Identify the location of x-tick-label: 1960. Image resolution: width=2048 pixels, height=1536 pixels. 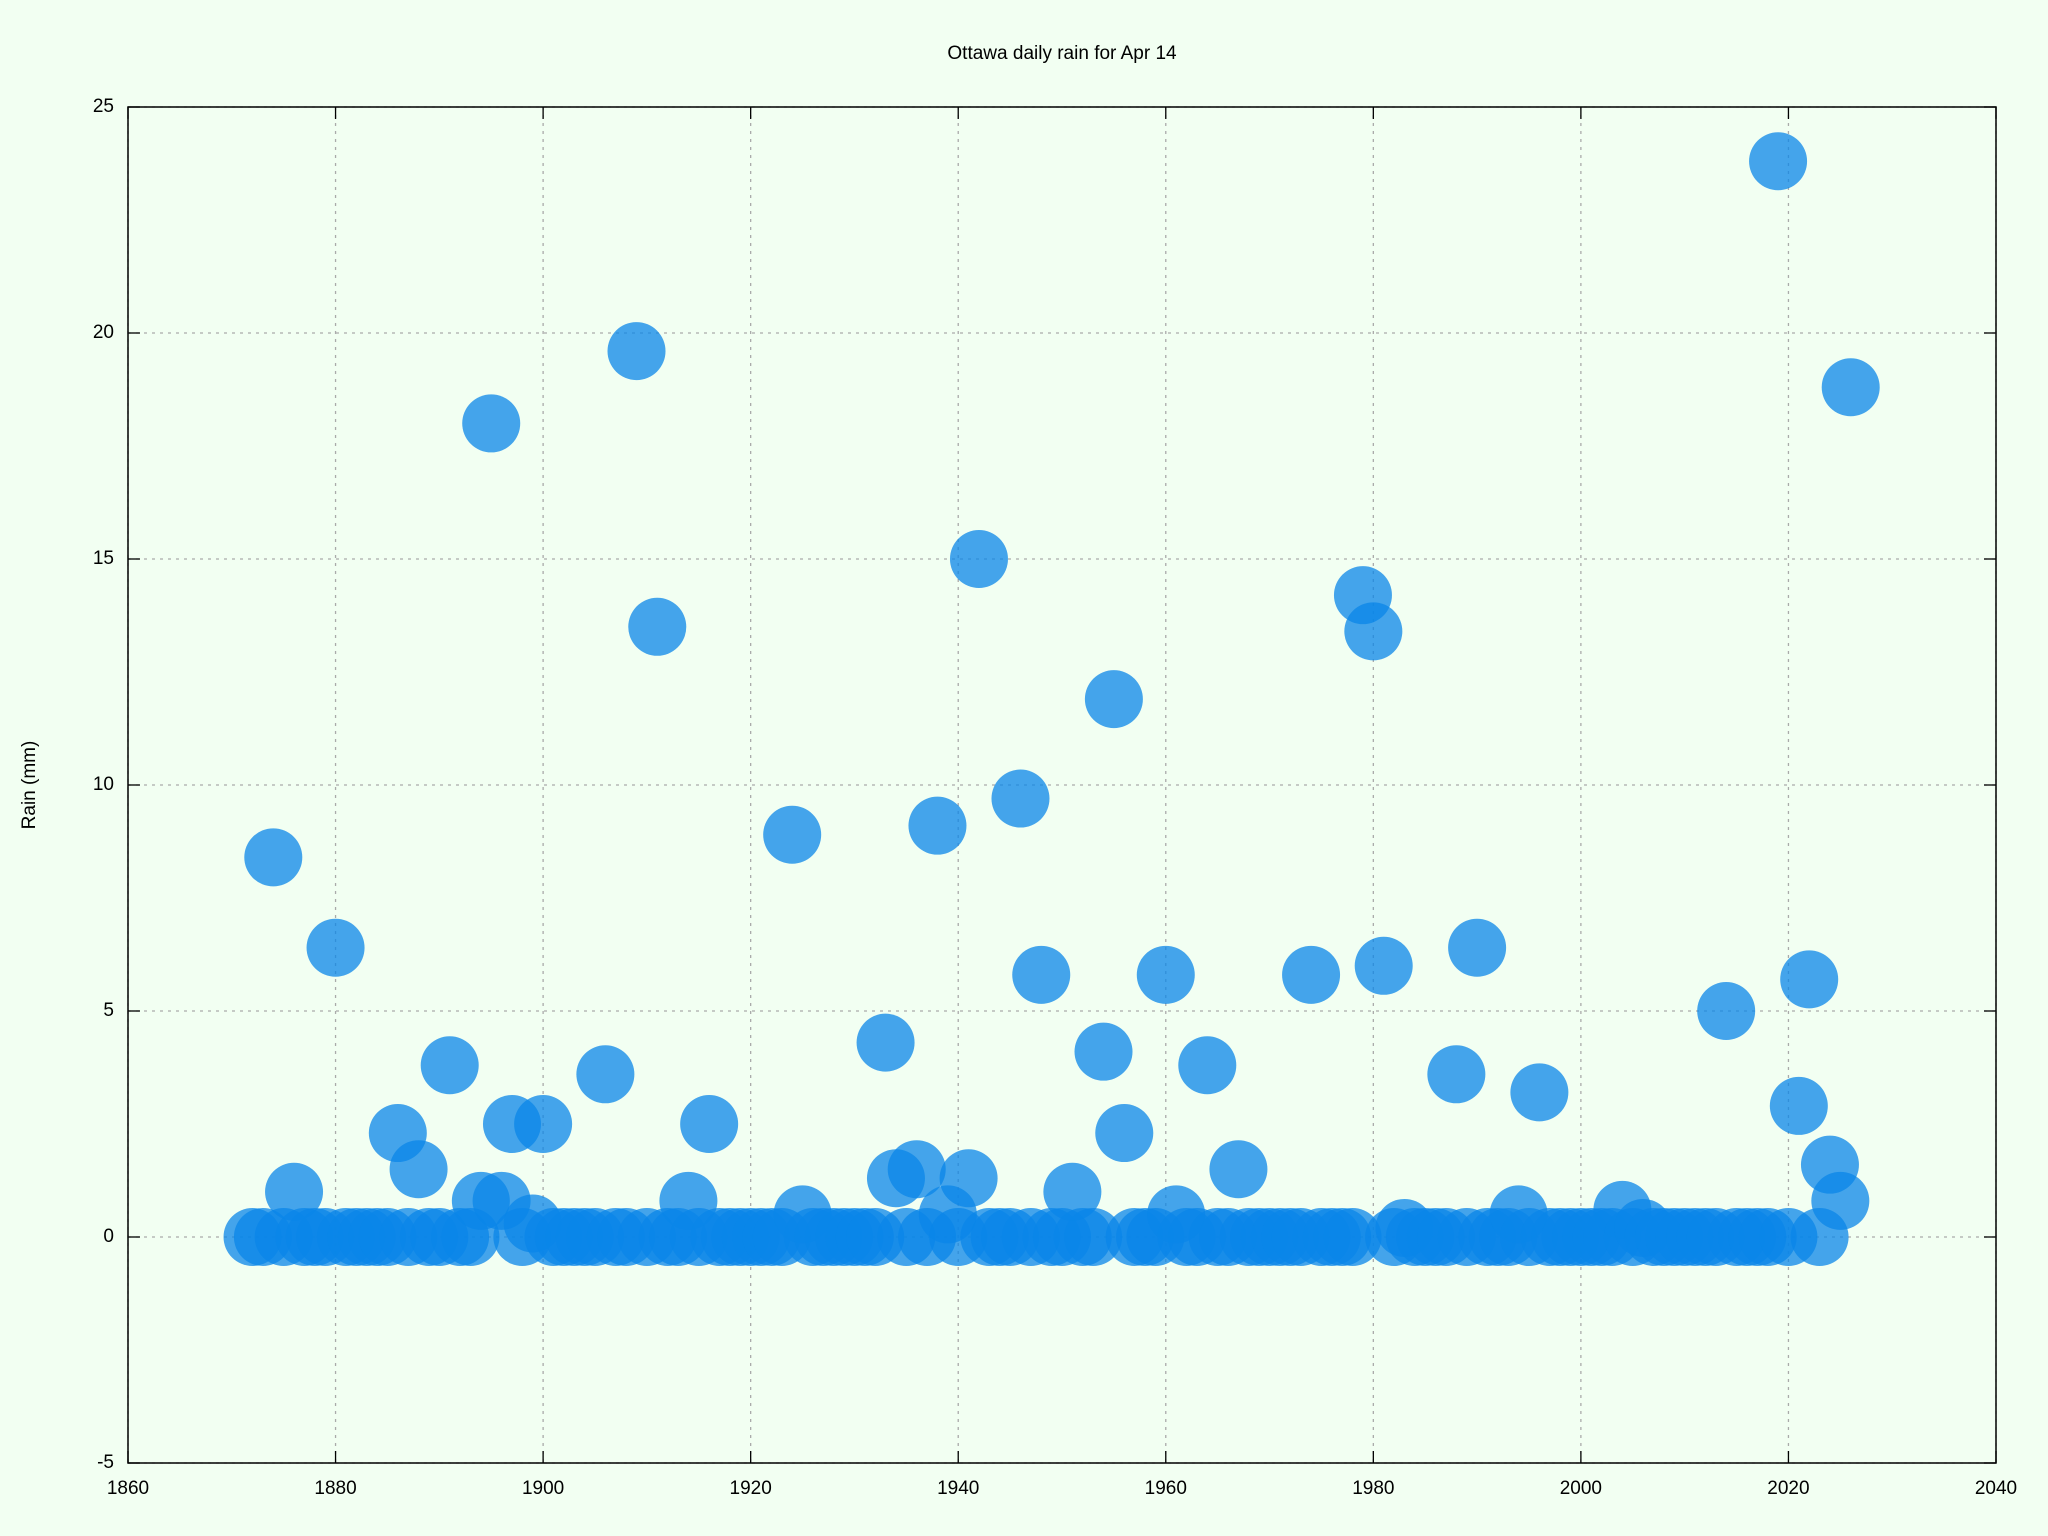
(1166, 1488).